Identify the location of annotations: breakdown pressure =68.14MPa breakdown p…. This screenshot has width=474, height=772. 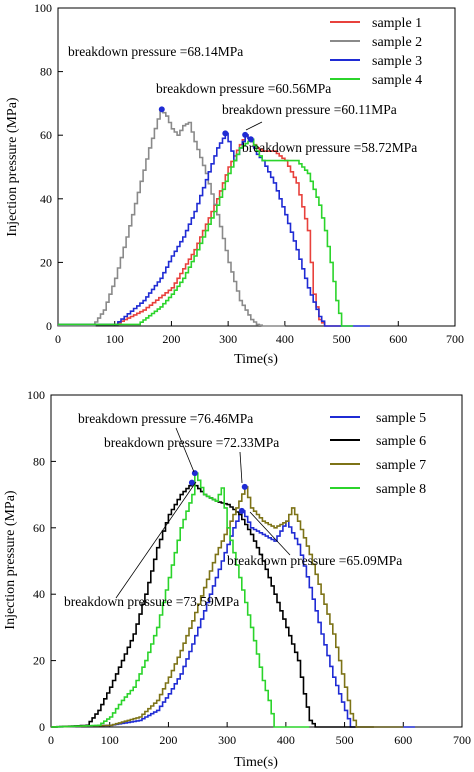
(242, 99).